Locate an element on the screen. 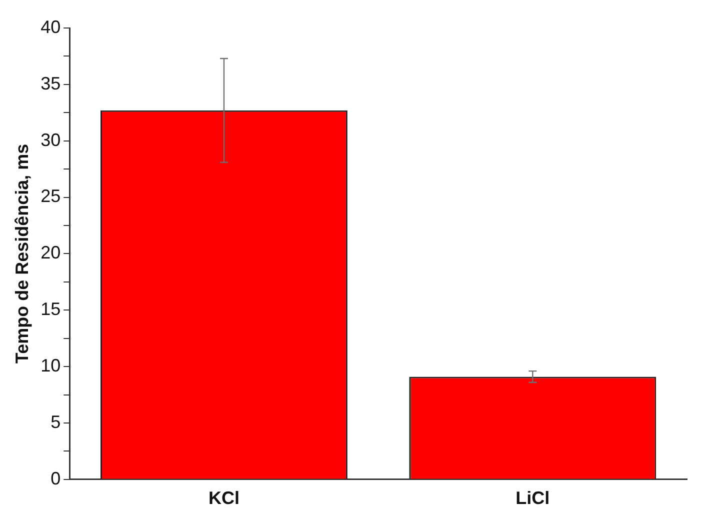 This screenshot has width=715, height=521. y-tick-label: 20 is located at coordinates (50, 252).